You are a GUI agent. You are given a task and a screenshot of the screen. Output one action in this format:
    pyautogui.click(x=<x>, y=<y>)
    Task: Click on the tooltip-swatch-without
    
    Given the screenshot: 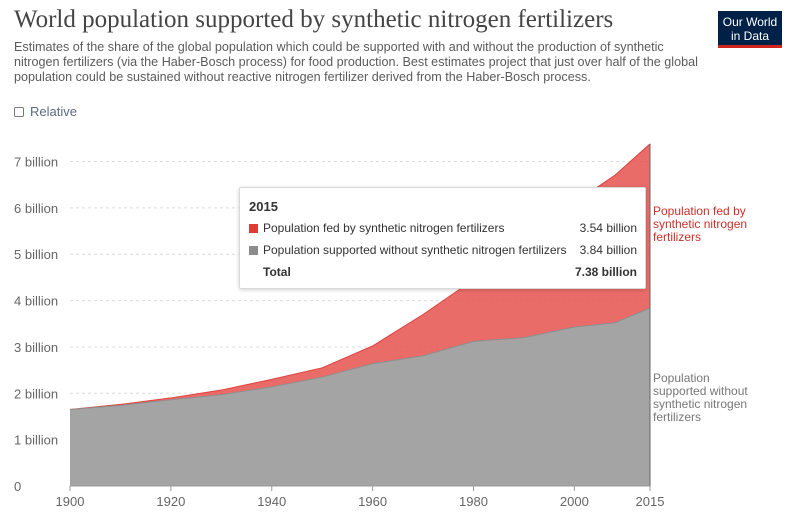 What is the action you would take?
    pyautogui.click(x=253, y=250)
    